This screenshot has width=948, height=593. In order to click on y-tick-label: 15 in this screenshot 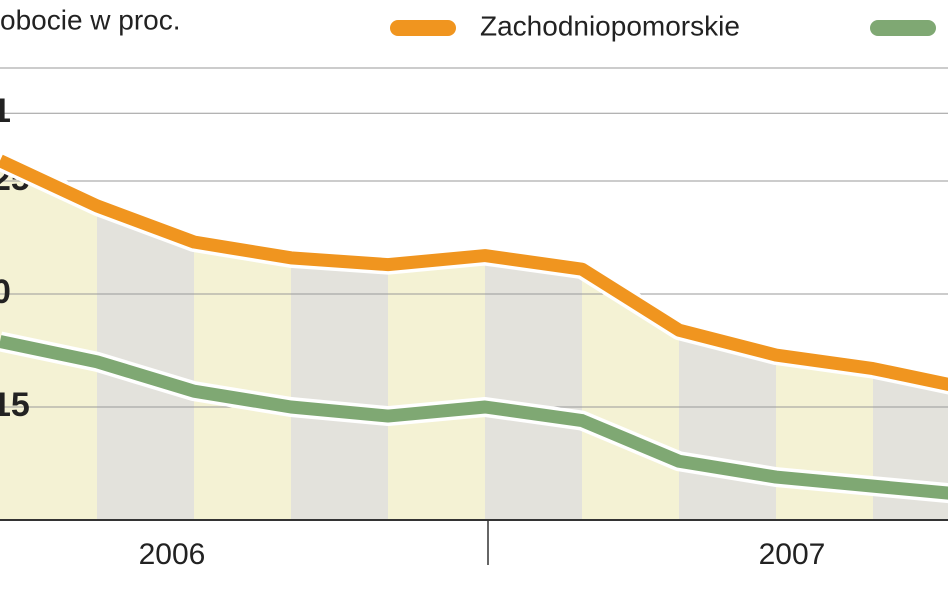, I will do `click(15, 405)`.